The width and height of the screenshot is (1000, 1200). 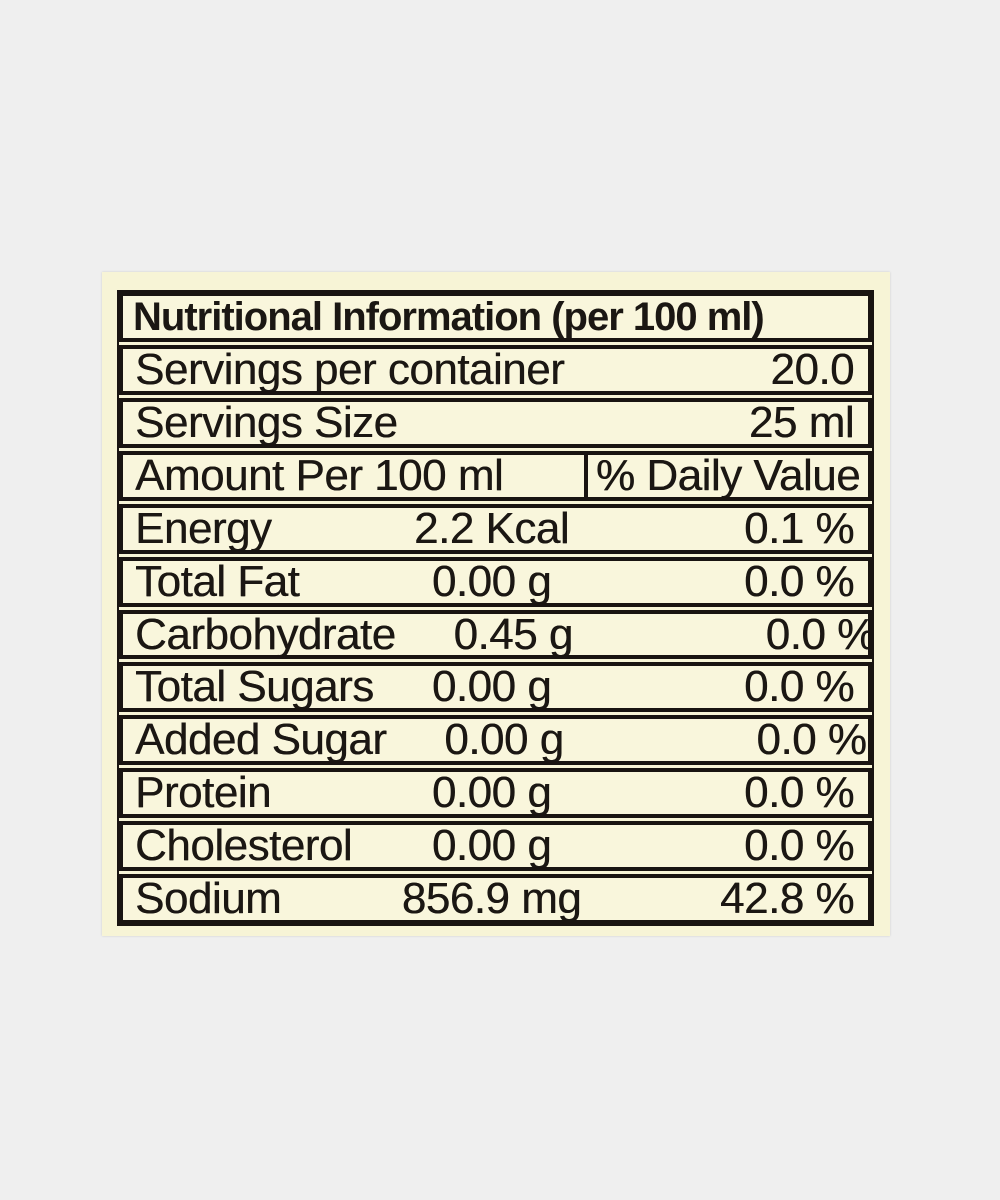 What do you see at coordinates (261, 740) in the screenshot?
I see `nutrient-name: Added Sugar` at bounding box center [261, 740].